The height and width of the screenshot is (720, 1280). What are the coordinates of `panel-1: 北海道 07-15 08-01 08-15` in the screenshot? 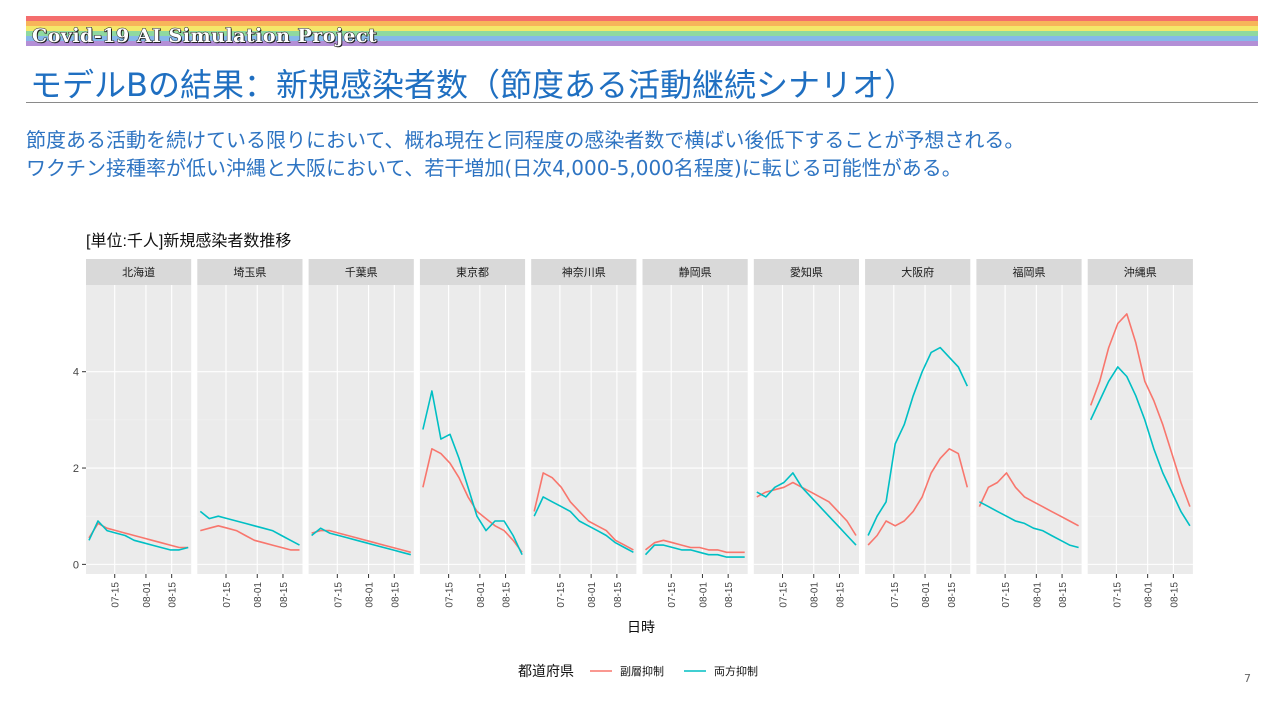 It's located at (139, 433).